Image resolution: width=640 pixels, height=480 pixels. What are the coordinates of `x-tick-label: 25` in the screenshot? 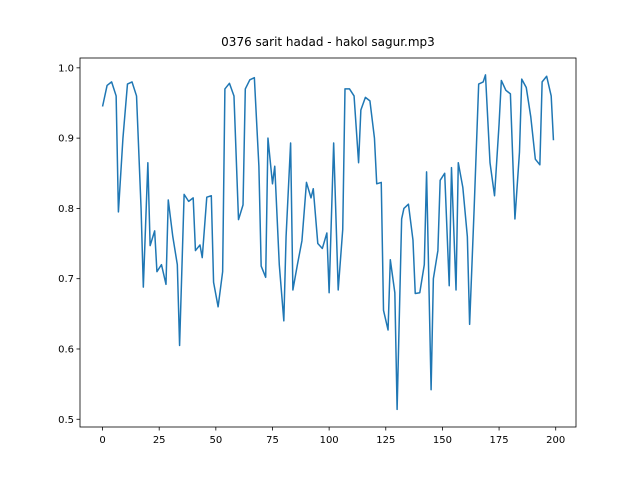 It's located at (159, 440).